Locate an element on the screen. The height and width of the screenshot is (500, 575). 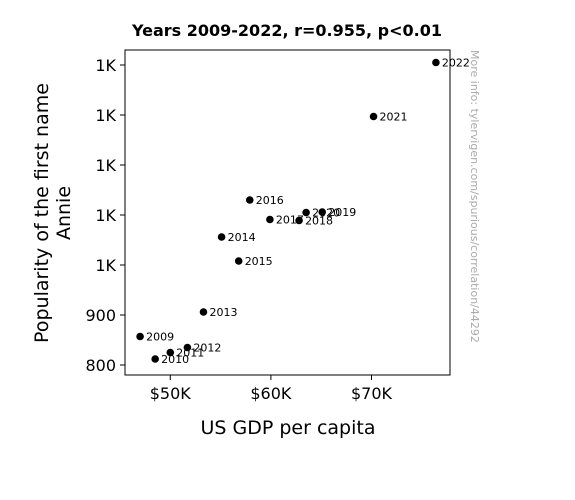
x-tick-label: $50K is located at coordinates (171, 393).